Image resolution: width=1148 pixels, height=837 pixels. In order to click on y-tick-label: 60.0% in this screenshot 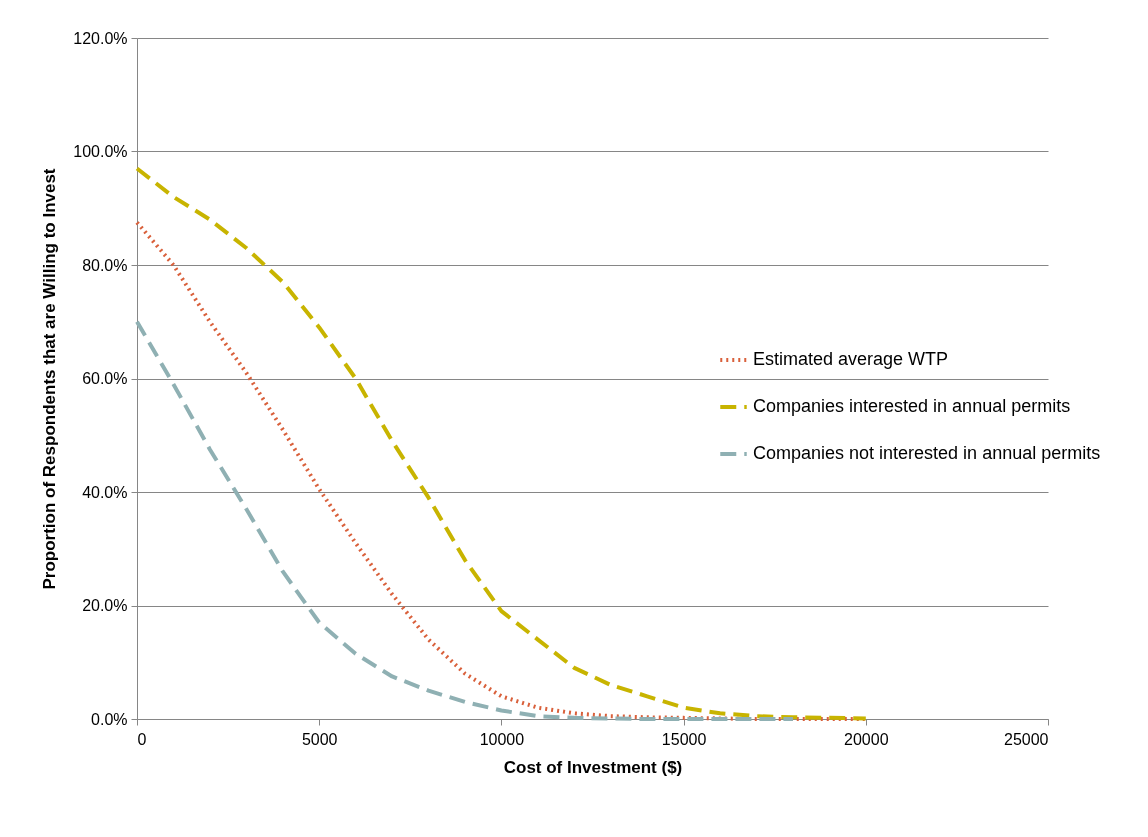, I will do `click(105, 378)`.